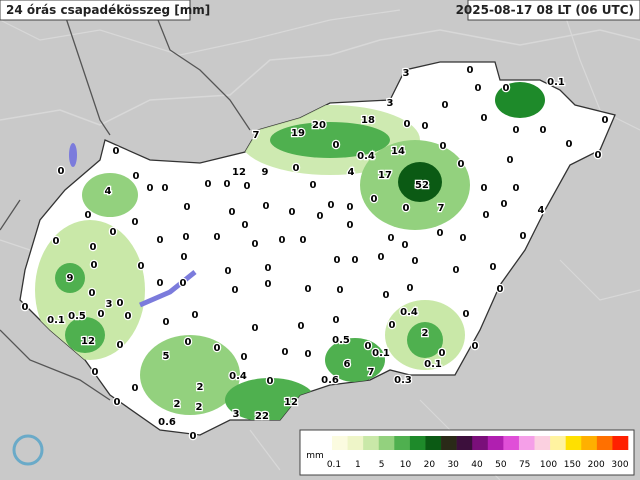 The width and height of the screenshot is (640, 480). Describe the element at coordinates (262, 416) in the screenshot. I see `station-value: 22` at that location.